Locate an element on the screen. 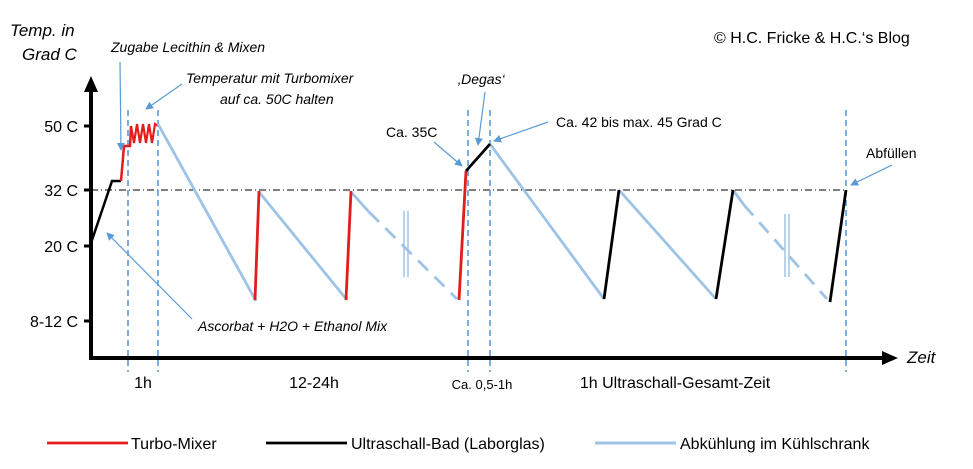  y-axis-title-line1: Temp. in is located at coordinates (42, 30).